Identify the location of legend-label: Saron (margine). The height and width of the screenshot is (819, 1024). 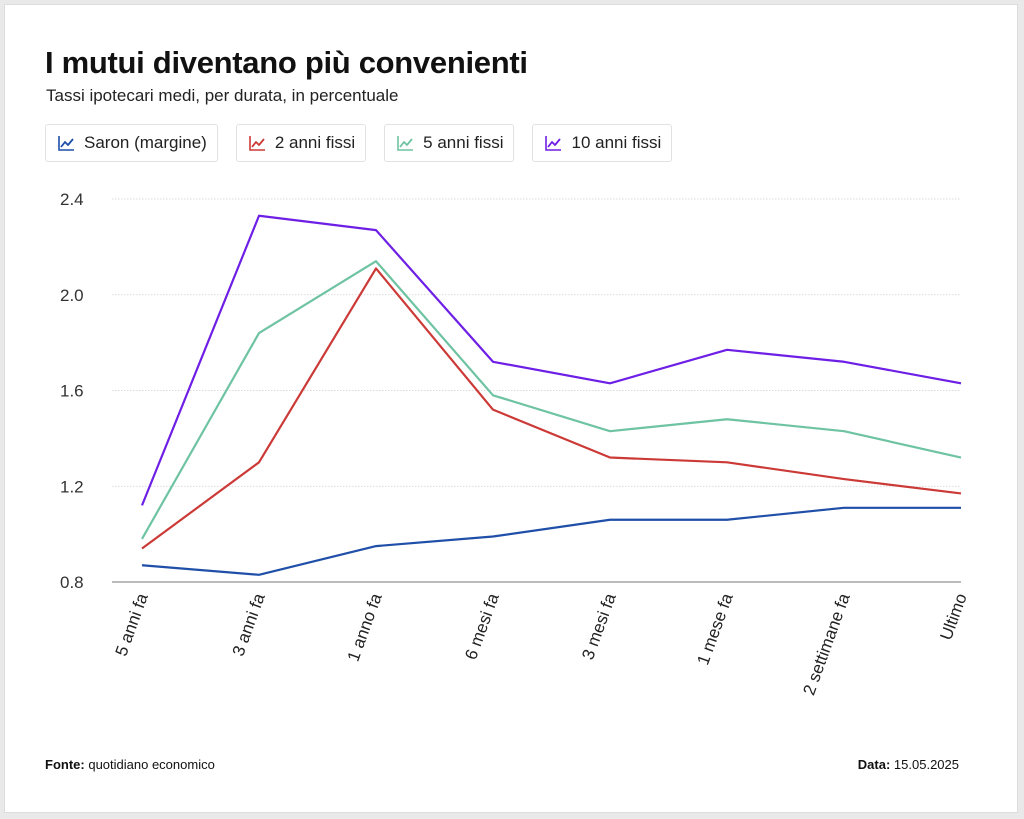
(145, 142).